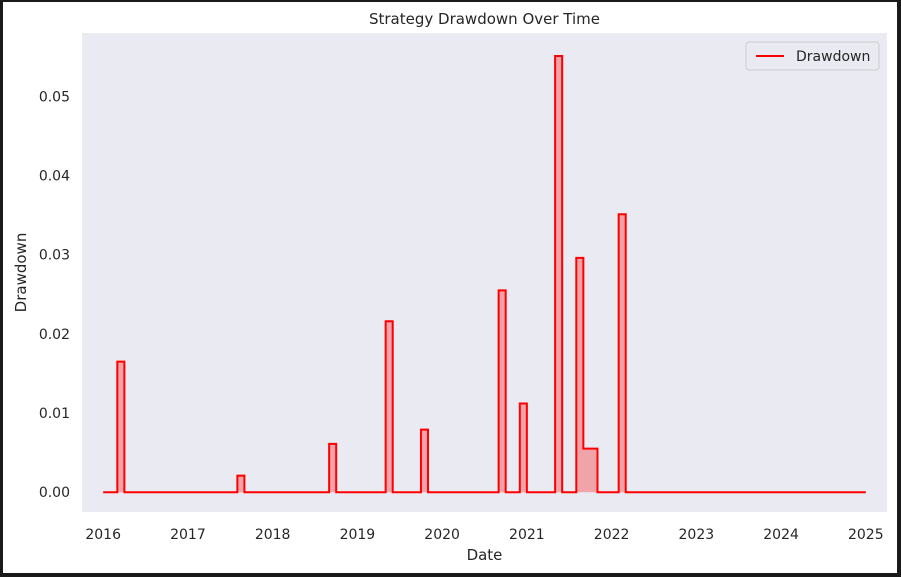 Image resolution: width=901 pixels, height=577 pixels. I want to click on x-tick-label: 2018, so click(273, 535).